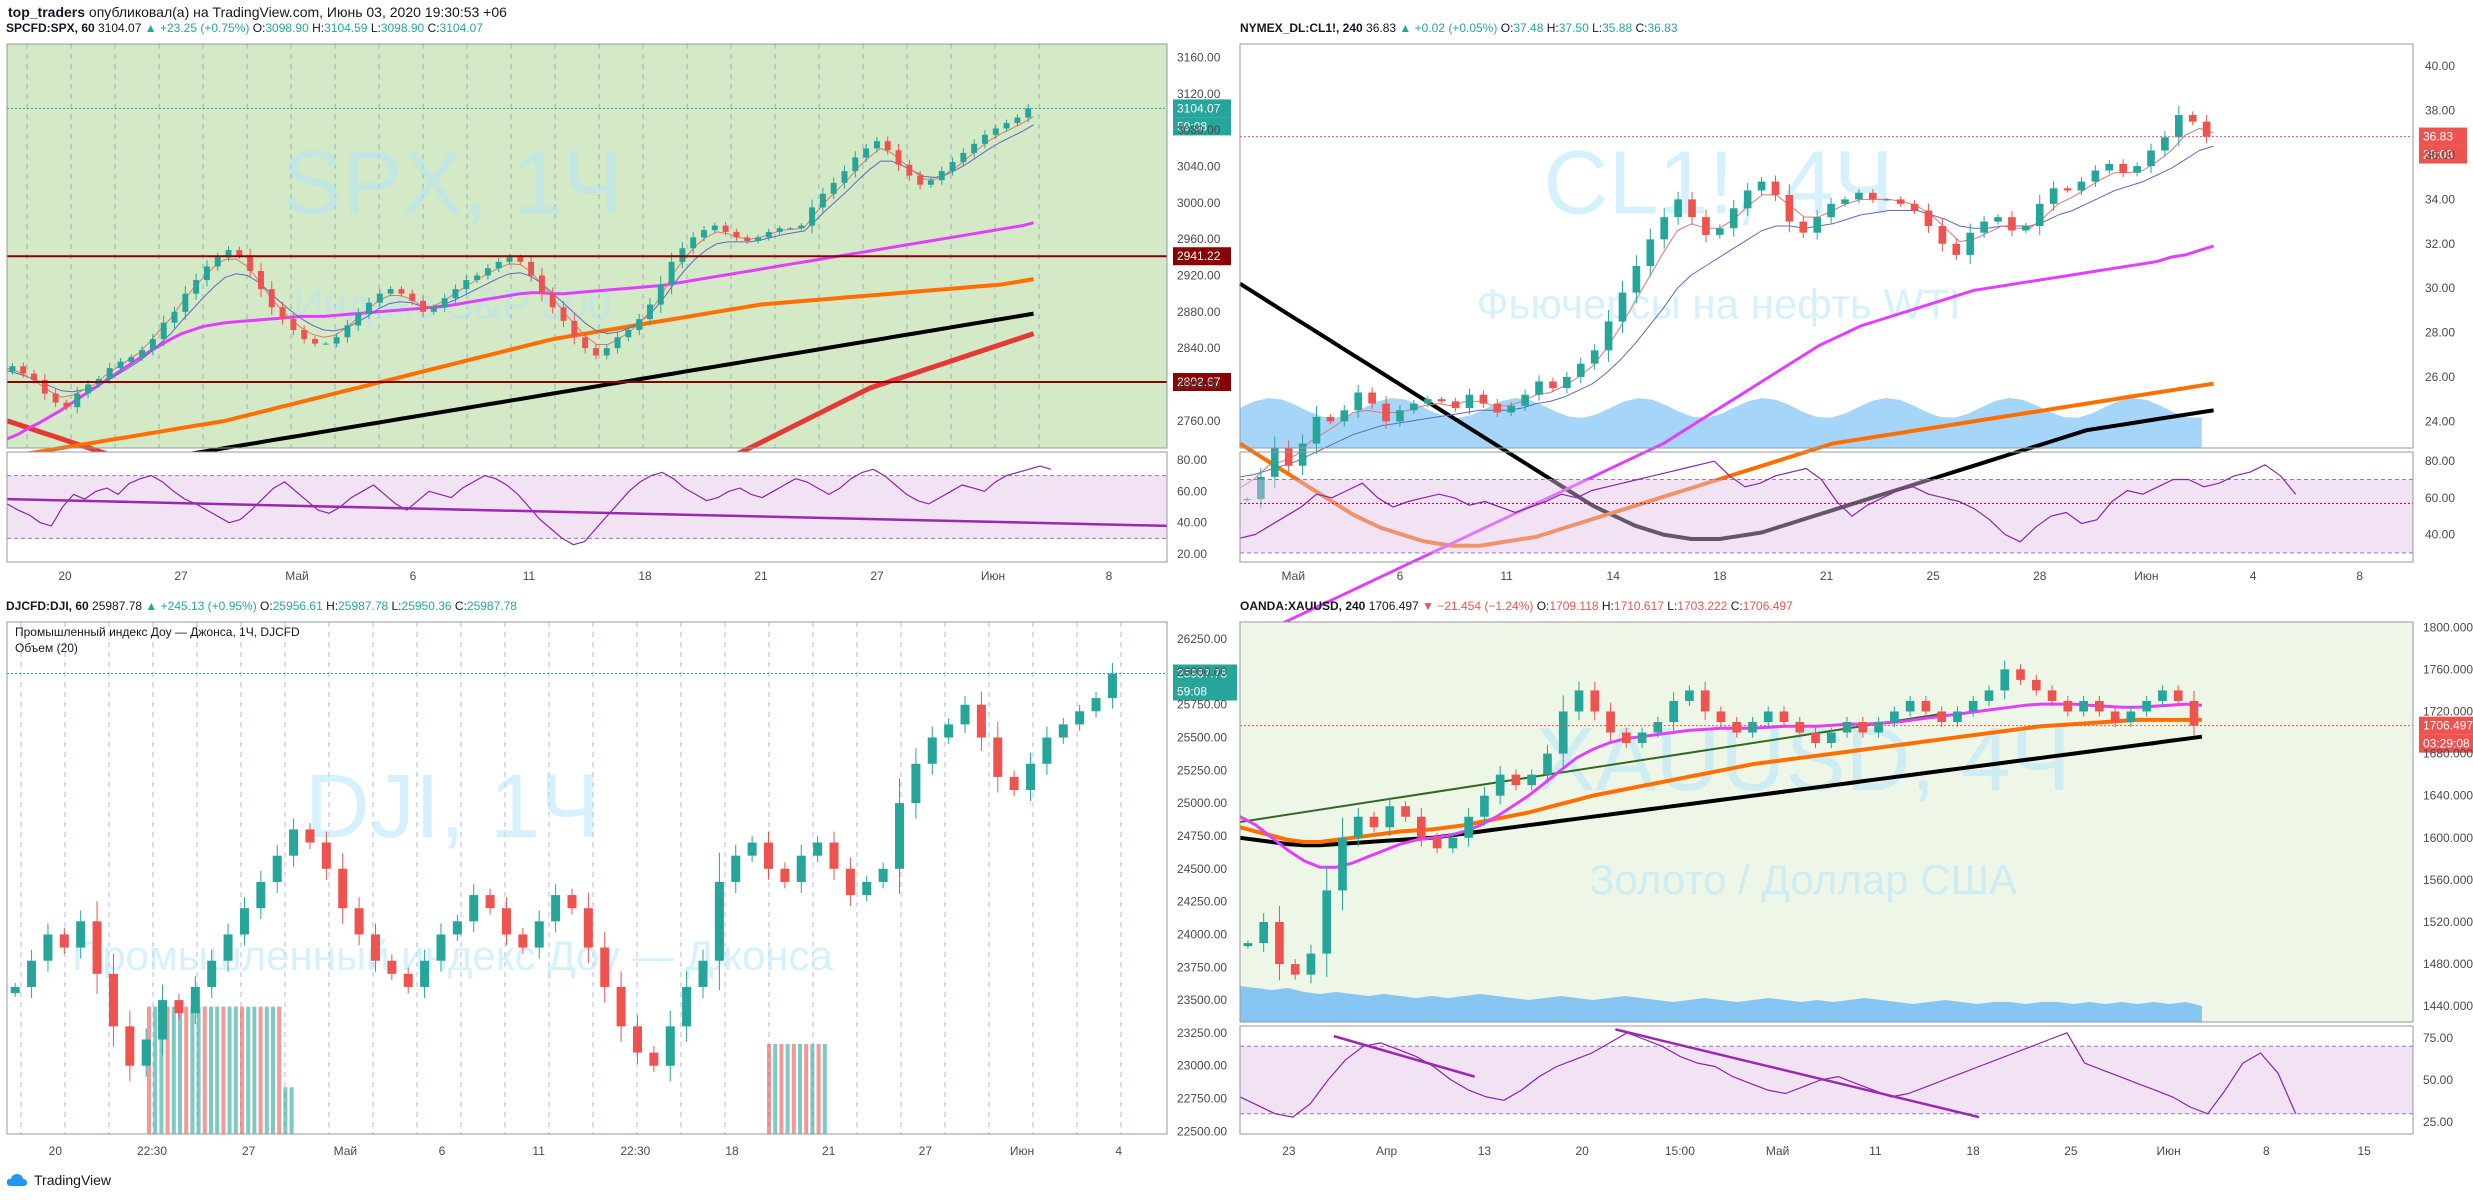 The width and height of the screenshot is (2473, 1202). I want to click on rsi-frame, so click(1826, 1080).